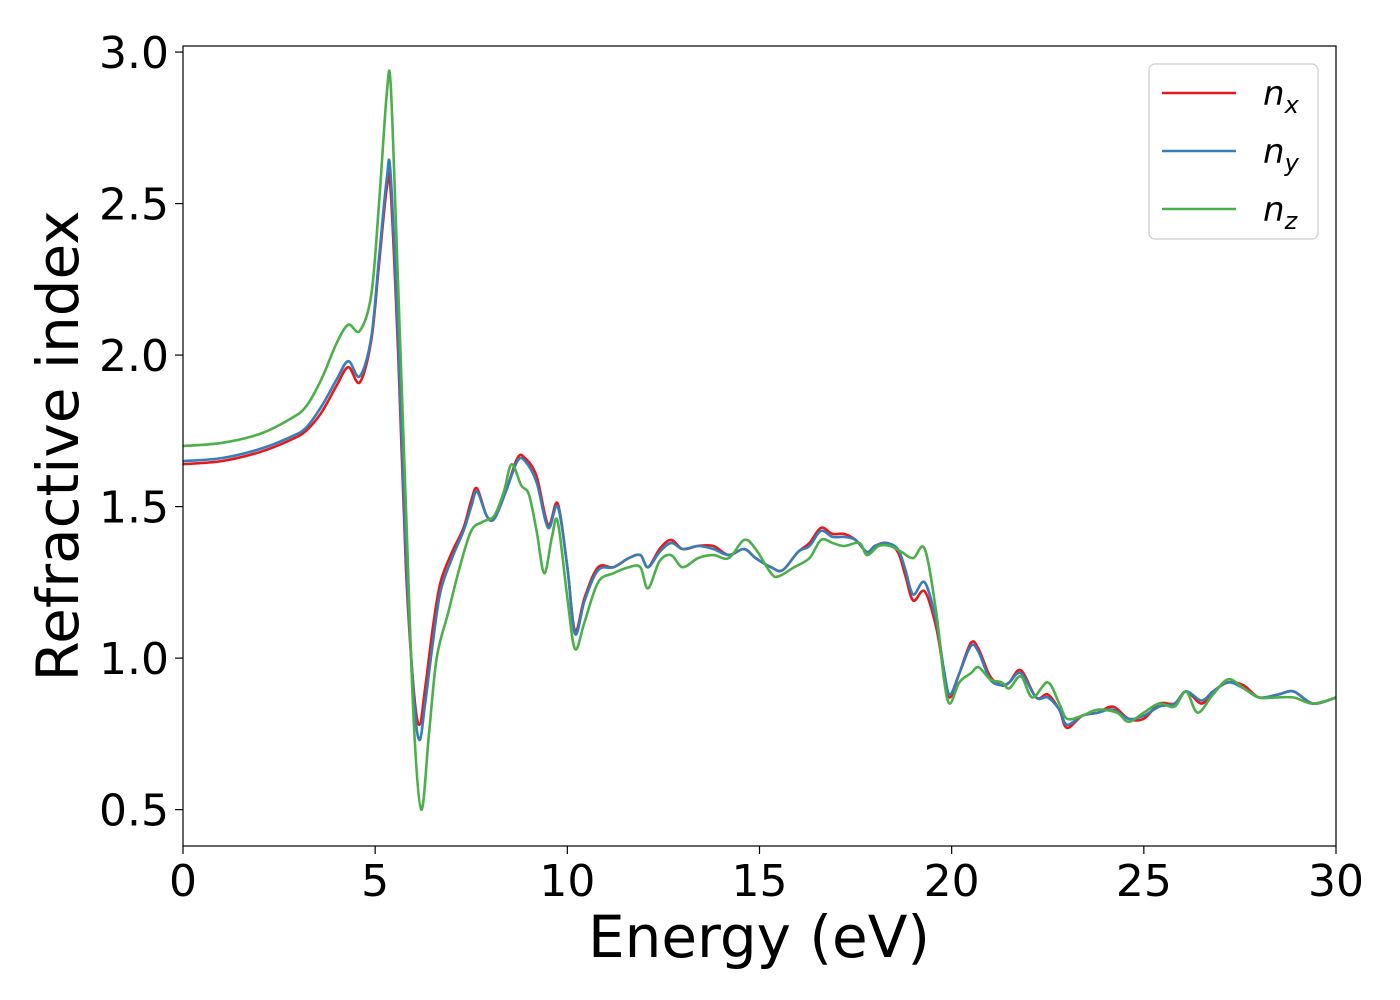  Describe the element at coordinates (183, 881) in the screenshot. I see `x-tick-label: 0` at that location.